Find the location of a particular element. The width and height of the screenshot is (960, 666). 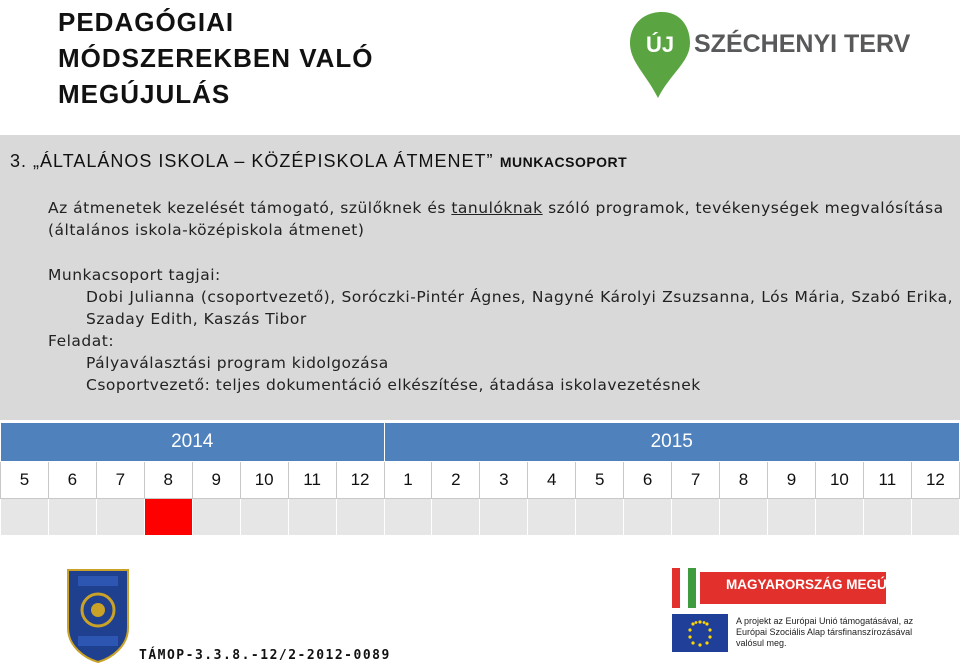

eu-flag-icon is located at coordinates (700, 633).